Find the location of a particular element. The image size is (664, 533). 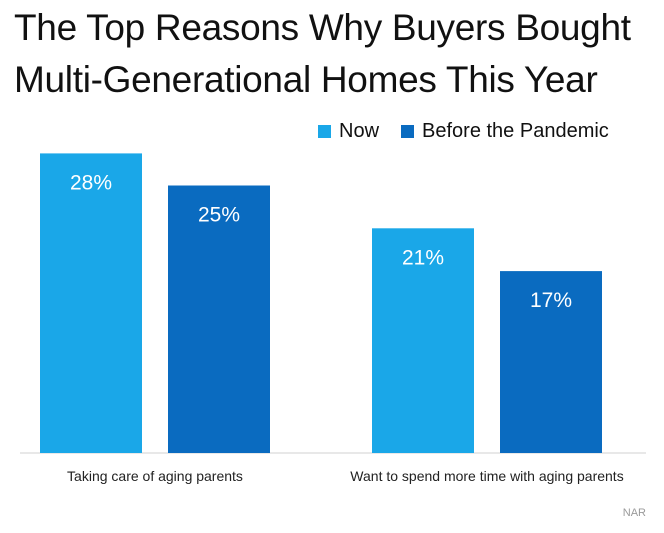

legend: Now Before the Pandemic is located at coordinates (474, 131).